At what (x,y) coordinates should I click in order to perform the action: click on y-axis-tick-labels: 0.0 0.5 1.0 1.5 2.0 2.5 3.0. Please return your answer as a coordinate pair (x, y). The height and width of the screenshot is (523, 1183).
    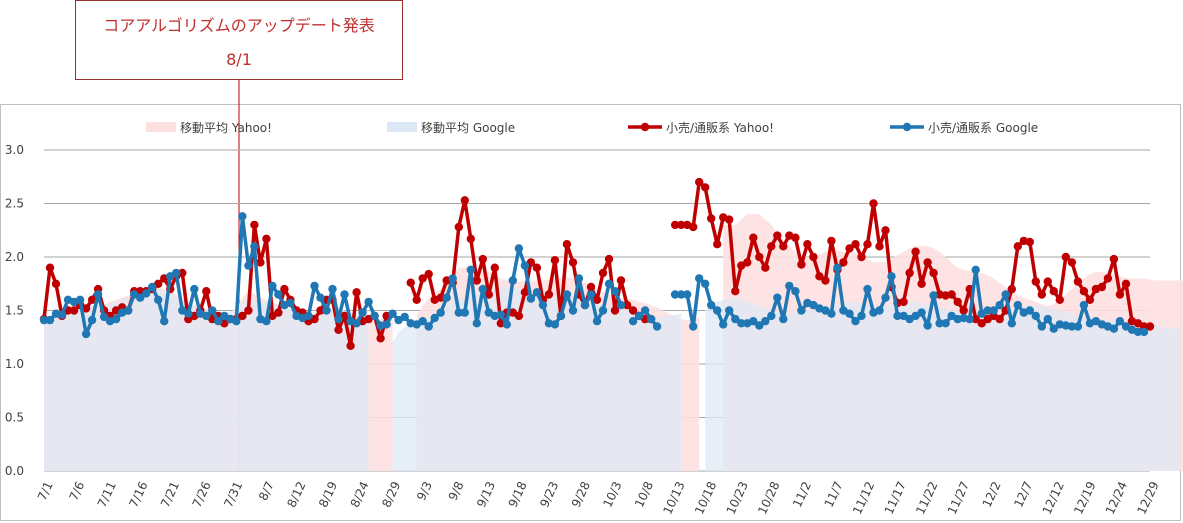
    Looking at the image, I should click on (14, 310).